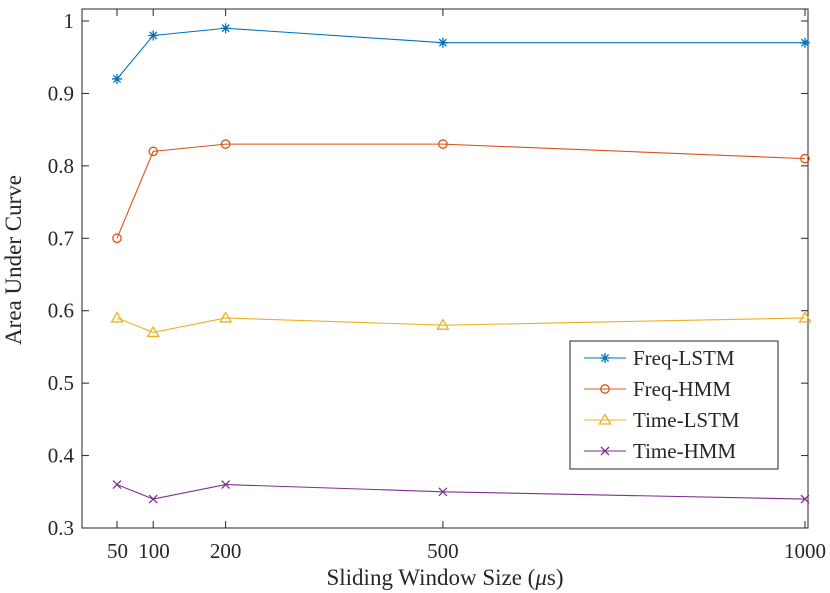 Image resolution: width=830 pixels, height=593 pixels. I want to click on series-line-time-lstm, so click(461, 325).